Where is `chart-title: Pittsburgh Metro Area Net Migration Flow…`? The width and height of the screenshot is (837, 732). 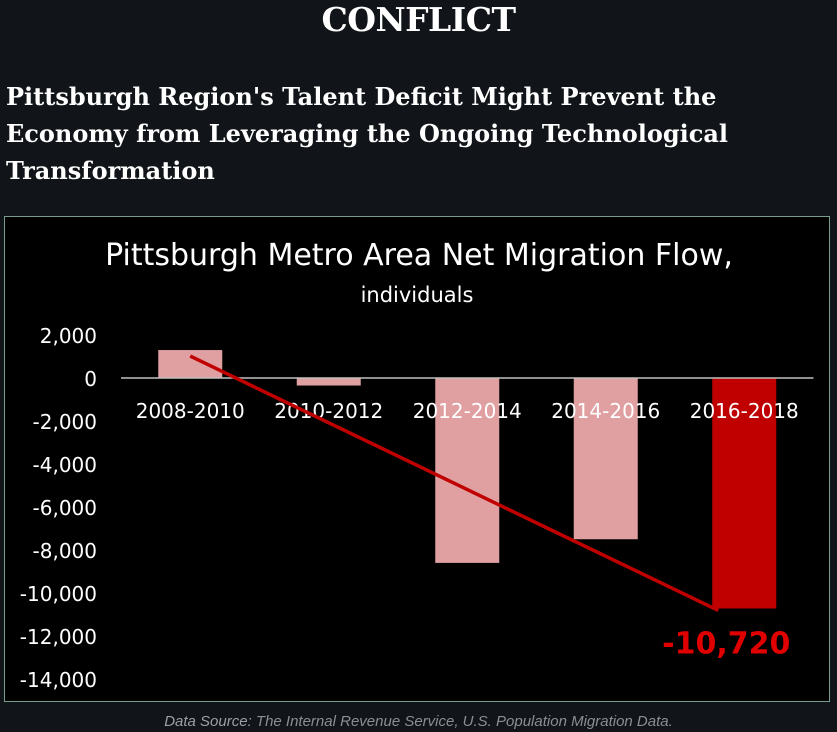 chart-title: Pittsburgh Metro Area Net Migration Flow… is located at coordinates (419, 255).